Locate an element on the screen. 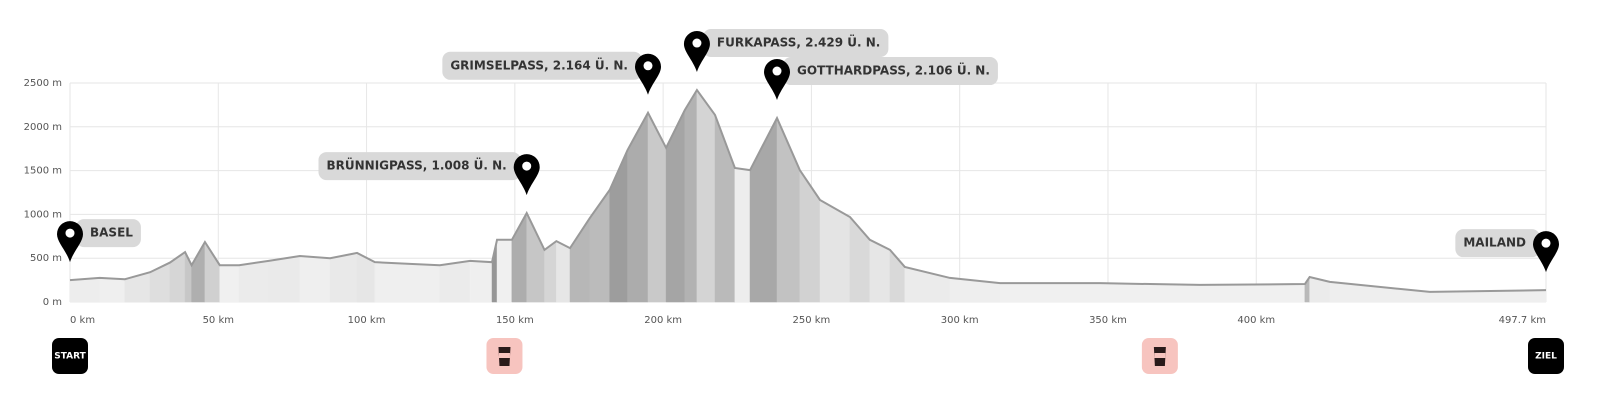 The width and height of the screenshot is (1600, 400). y-tick-label: 2000 m is located at coordinates (43, 127).